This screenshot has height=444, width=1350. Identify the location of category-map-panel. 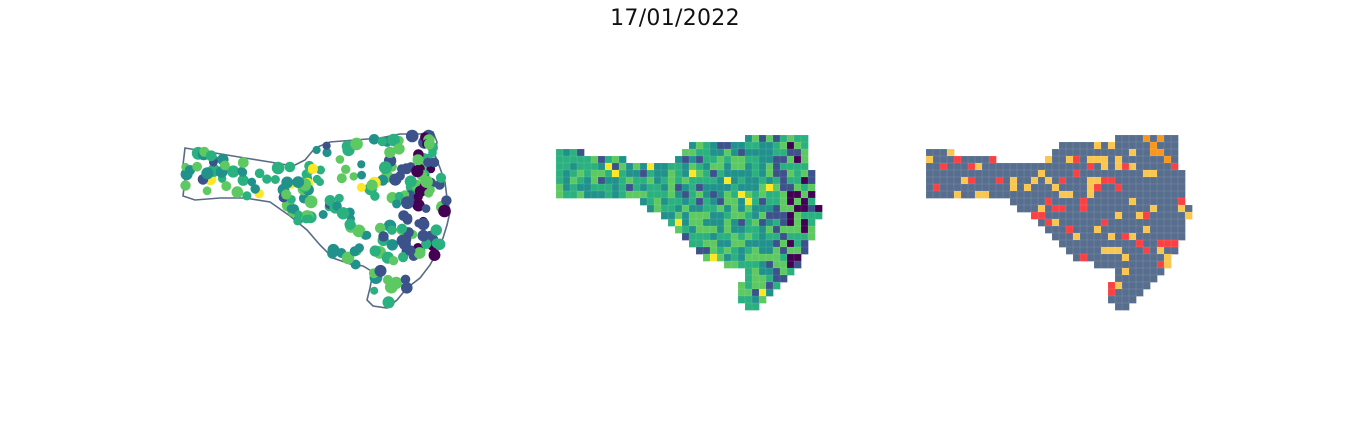
(1065, 220).